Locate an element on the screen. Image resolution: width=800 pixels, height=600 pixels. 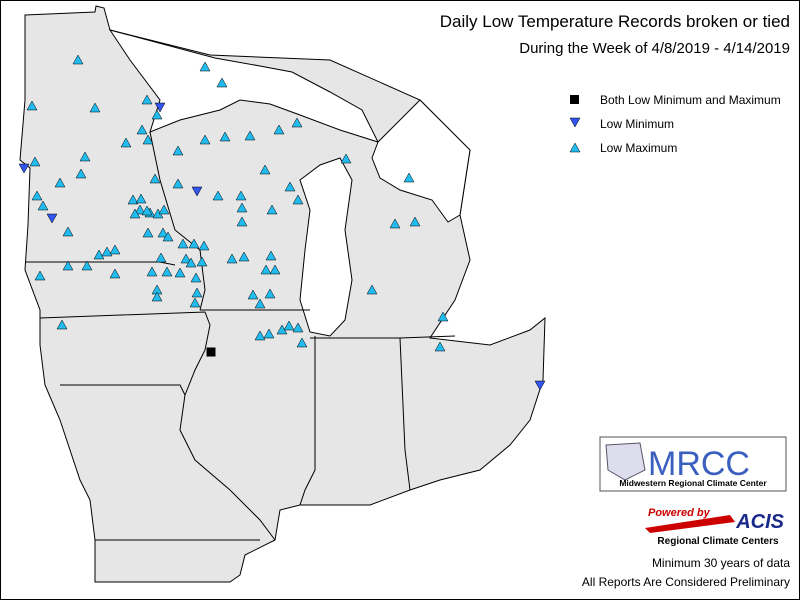
map-subtitle: During the Week of 4/8/2019 - 4/14/2019 is located at coordinates (654, 48).